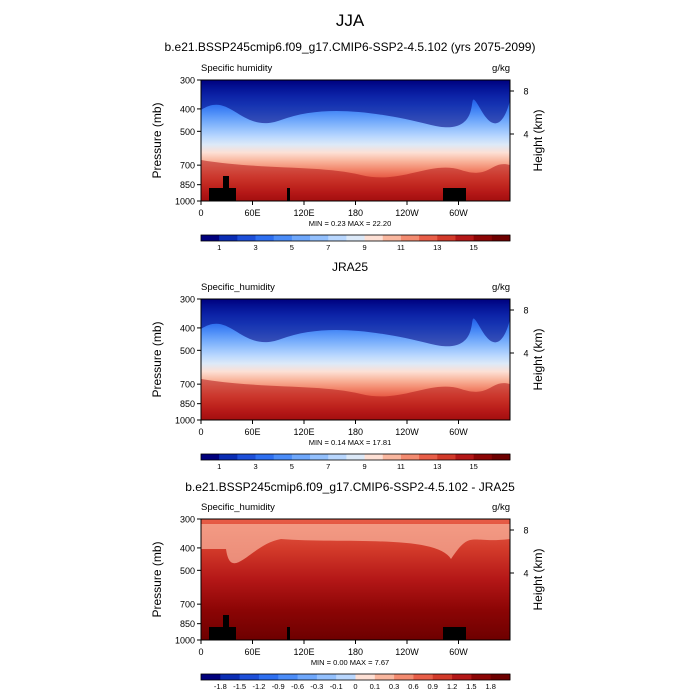 The height and width of the screenshot is (700, 700). Describe the element at coordinates (471, 686) in the screenshot. I see `colorbar-label: 1.5` at that location.